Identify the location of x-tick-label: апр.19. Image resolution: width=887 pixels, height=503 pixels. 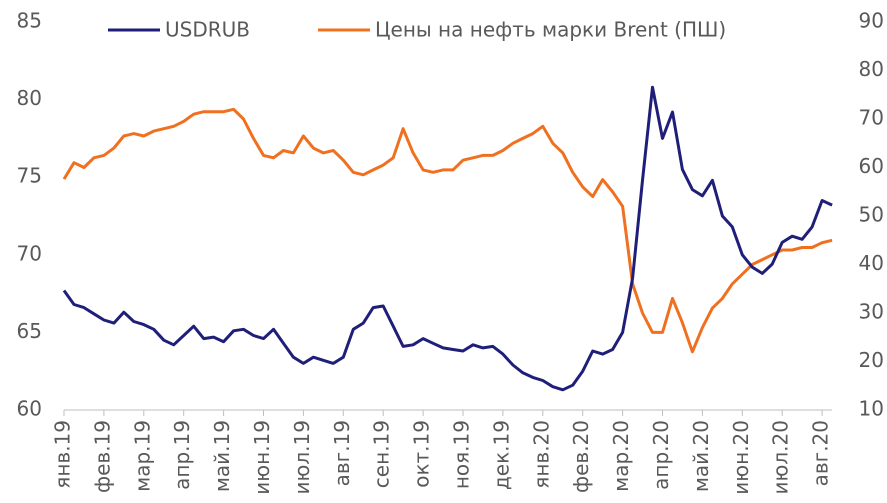
(182, 455).